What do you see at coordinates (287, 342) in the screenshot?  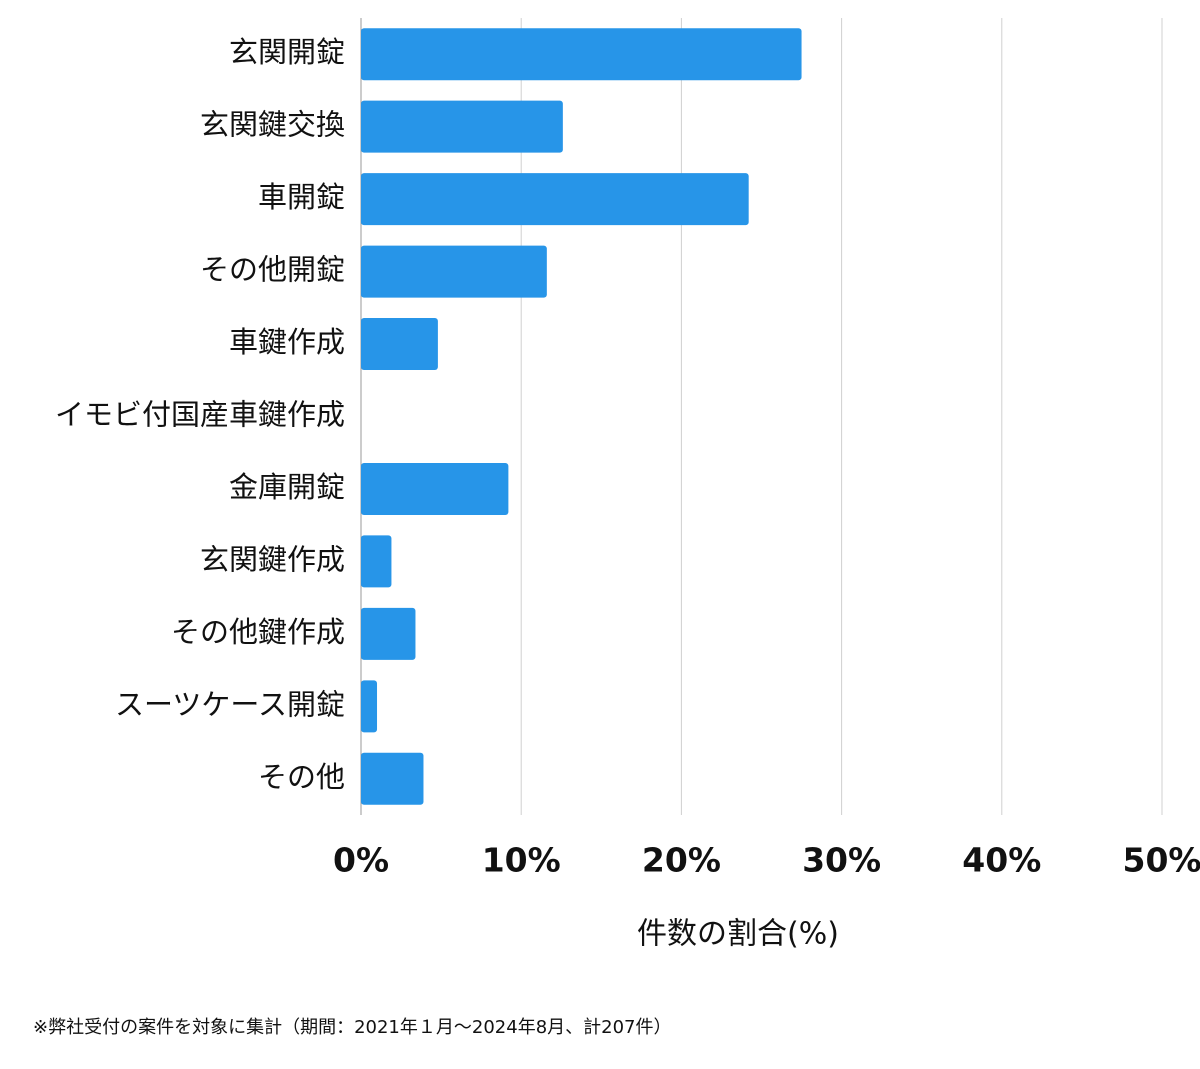 I see `y-tick-label: 車鍵作成` at bounding box center [287, 342].